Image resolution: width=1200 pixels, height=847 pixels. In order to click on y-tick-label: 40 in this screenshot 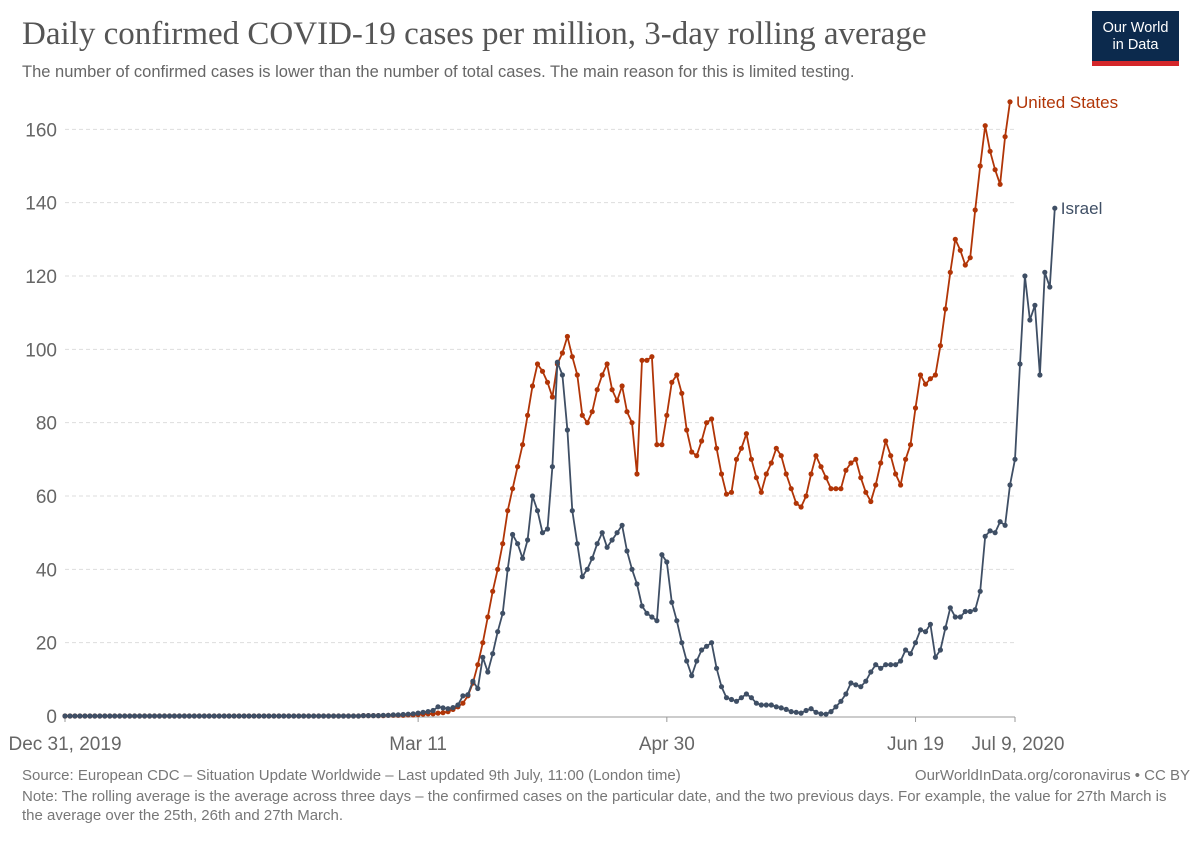, I will do `click(46, 570)`.